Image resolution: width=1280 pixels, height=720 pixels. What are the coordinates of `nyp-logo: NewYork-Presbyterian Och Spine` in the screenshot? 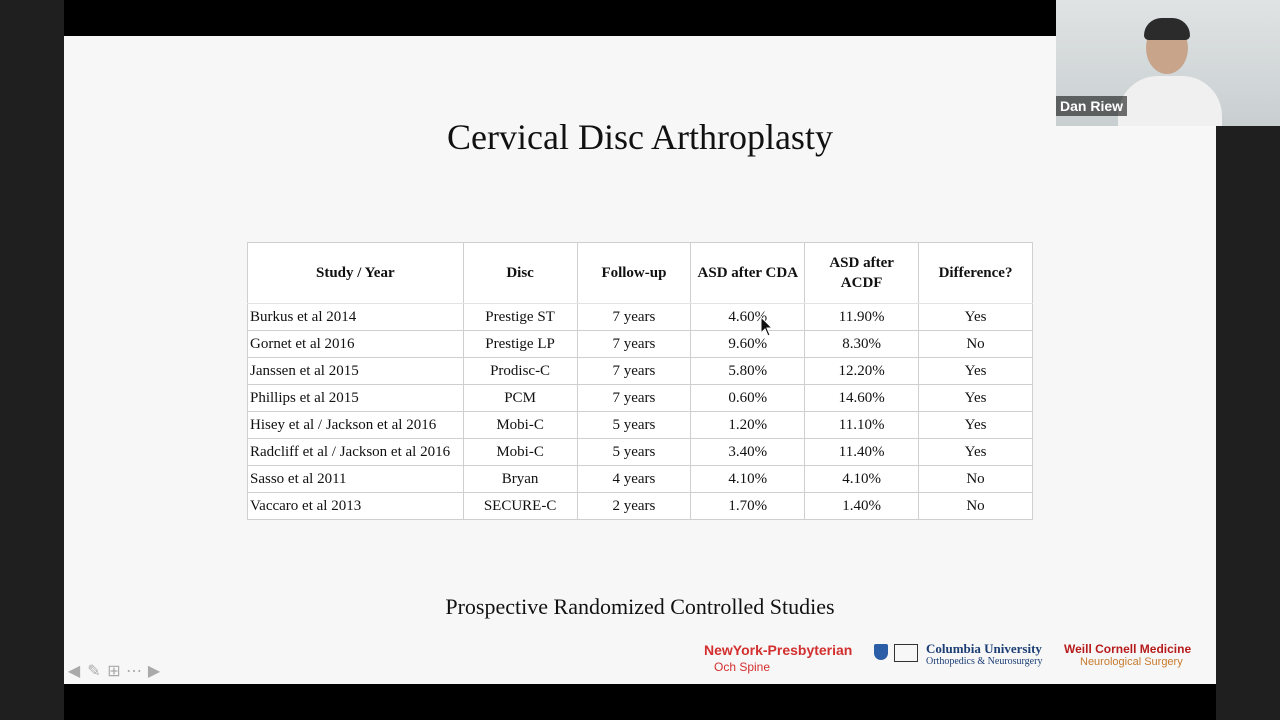 It's located at (778, 658).